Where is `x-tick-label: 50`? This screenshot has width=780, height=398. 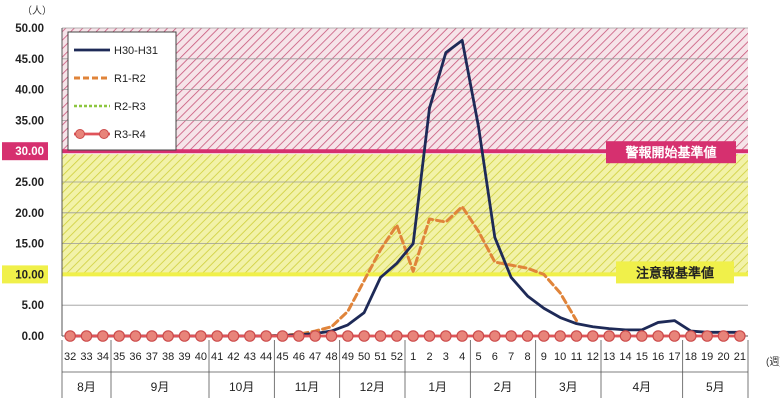 x-tick-label: 50 is located at coordinates (364, 357).